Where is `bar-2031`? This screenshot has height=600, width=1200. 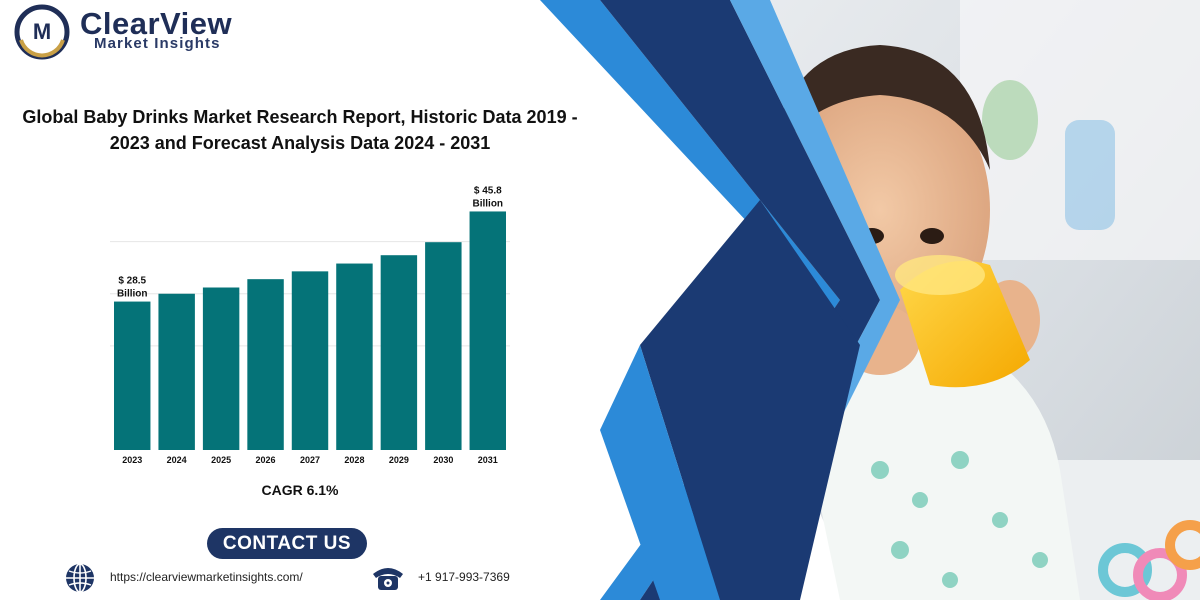 bar-2031 is located at coordinates (487, 330).